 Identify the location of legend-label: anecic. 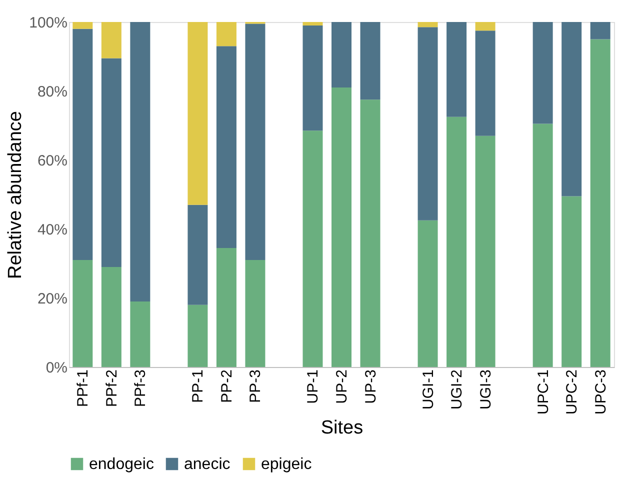
(207, 464).